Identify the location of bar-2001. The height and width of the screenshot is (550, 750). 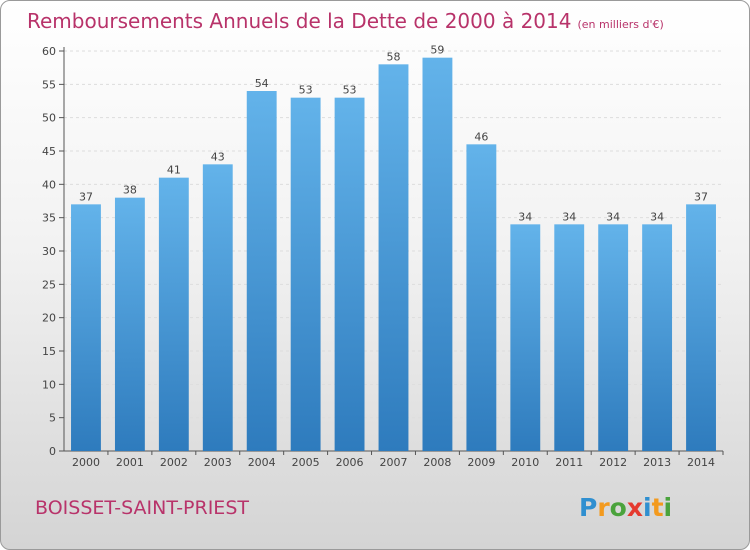
(129, 324).